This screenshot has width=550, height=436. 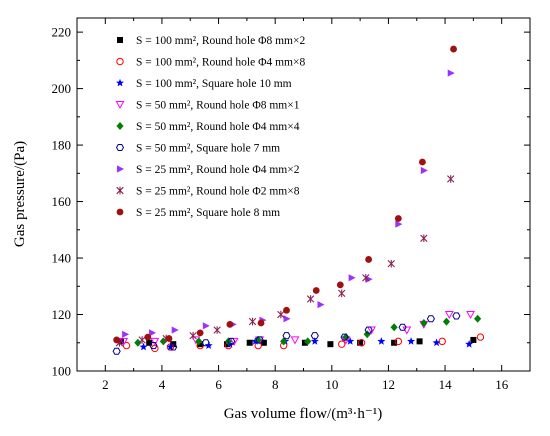 What do you see at coordinates (62, 88) in the screenshot?
I see `y-tick-label: 200` at bounding box center [62, 88].